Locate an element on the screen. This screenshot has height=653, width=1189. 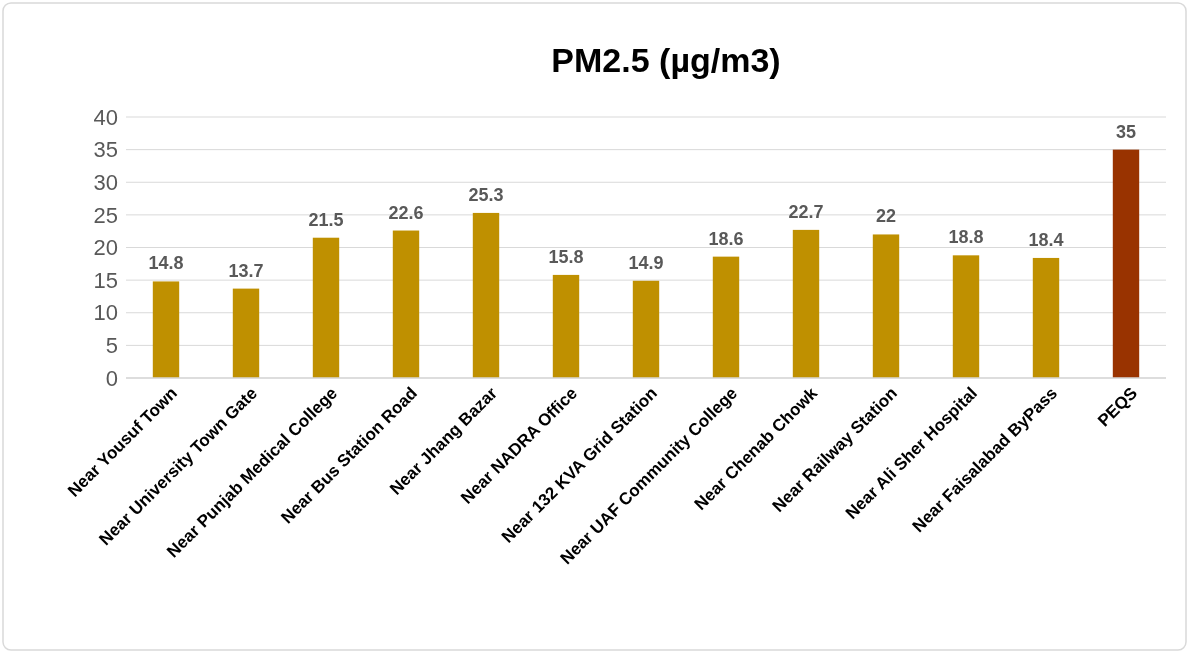
data-label: 18.6 is located at coordinates (726, 238).